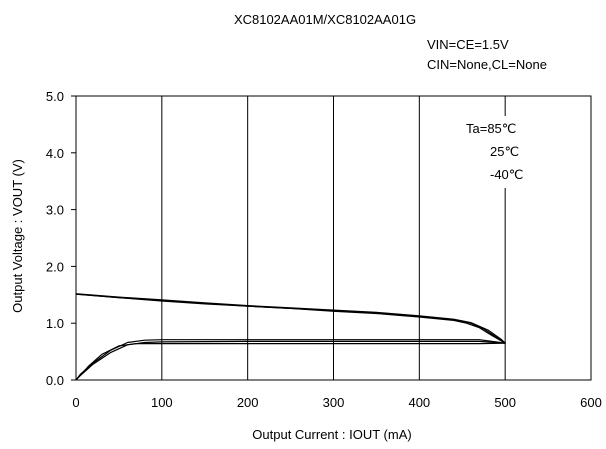  Describe the element at coordinates (325, 19) in the screenshot. I see `chart-title: XC8102AA01M/XC8102AA01G` at that location.